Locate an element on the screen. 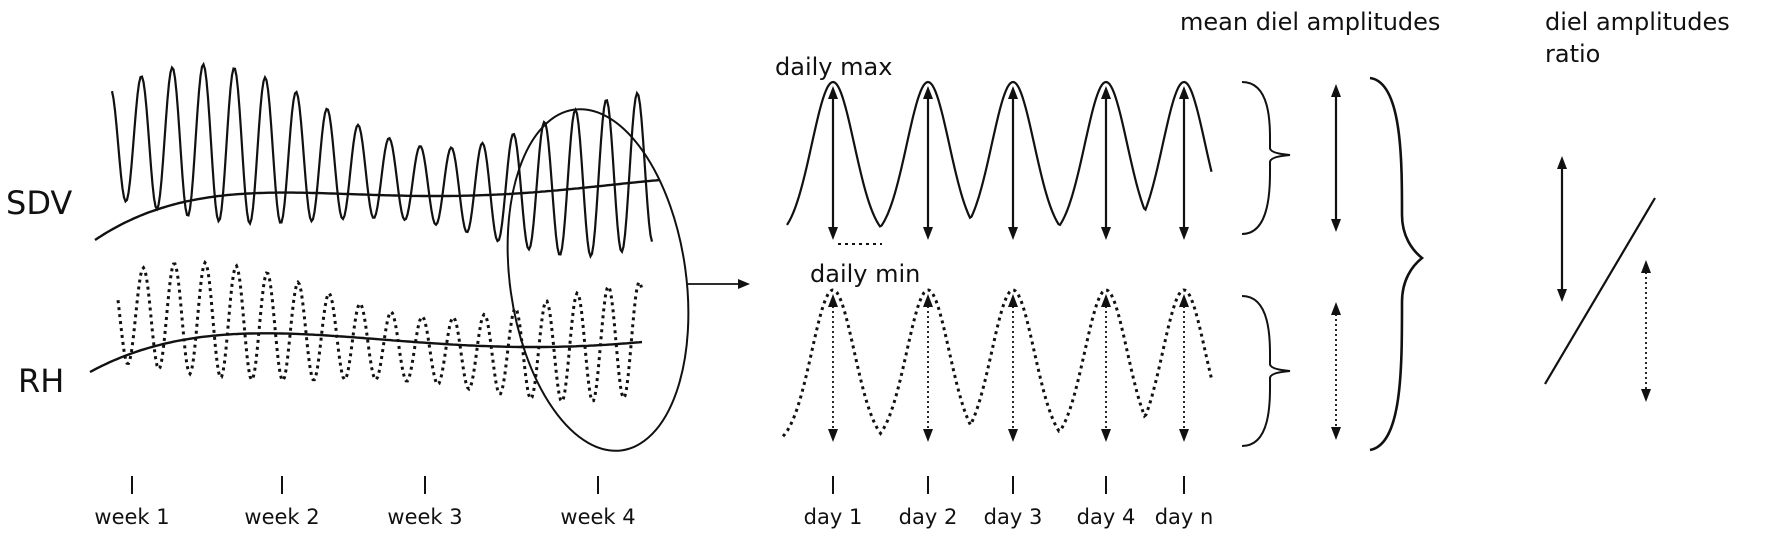 This screenshot has width=1772, height=538. ratio-denominator-arrow is located at coordinates (1646, 331).